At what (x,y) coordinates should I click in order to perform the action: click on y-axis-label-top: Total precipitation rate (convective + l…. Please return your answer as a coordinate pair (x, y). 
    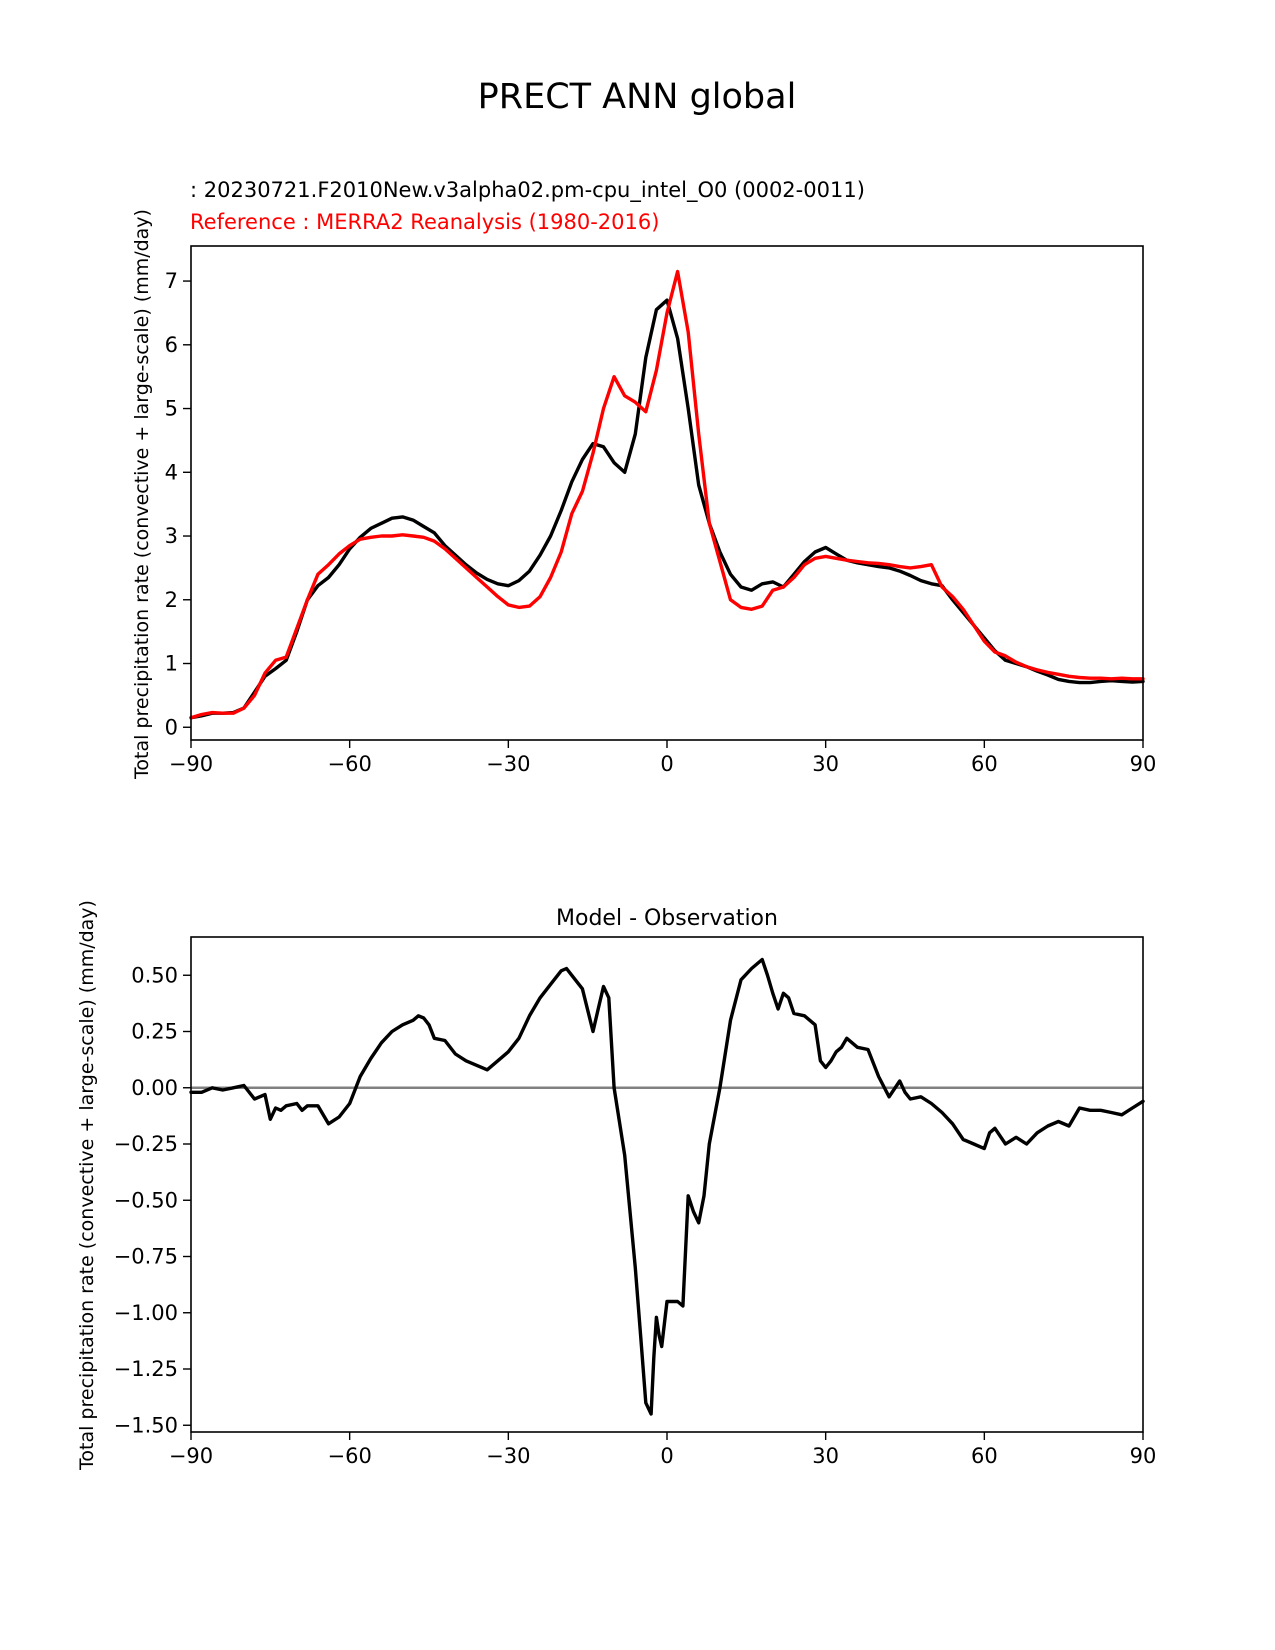
    Looking at the image, I should click on (142, 494).